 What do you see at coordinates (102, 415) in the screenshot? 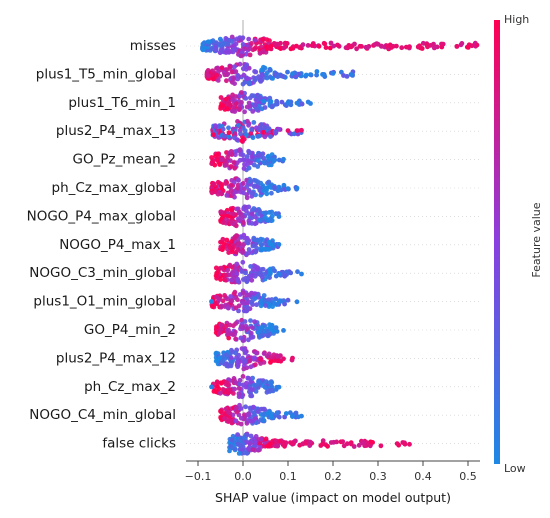
I see `feature-label: NOGO_C4_min_global` at bounding box center [102, 415].